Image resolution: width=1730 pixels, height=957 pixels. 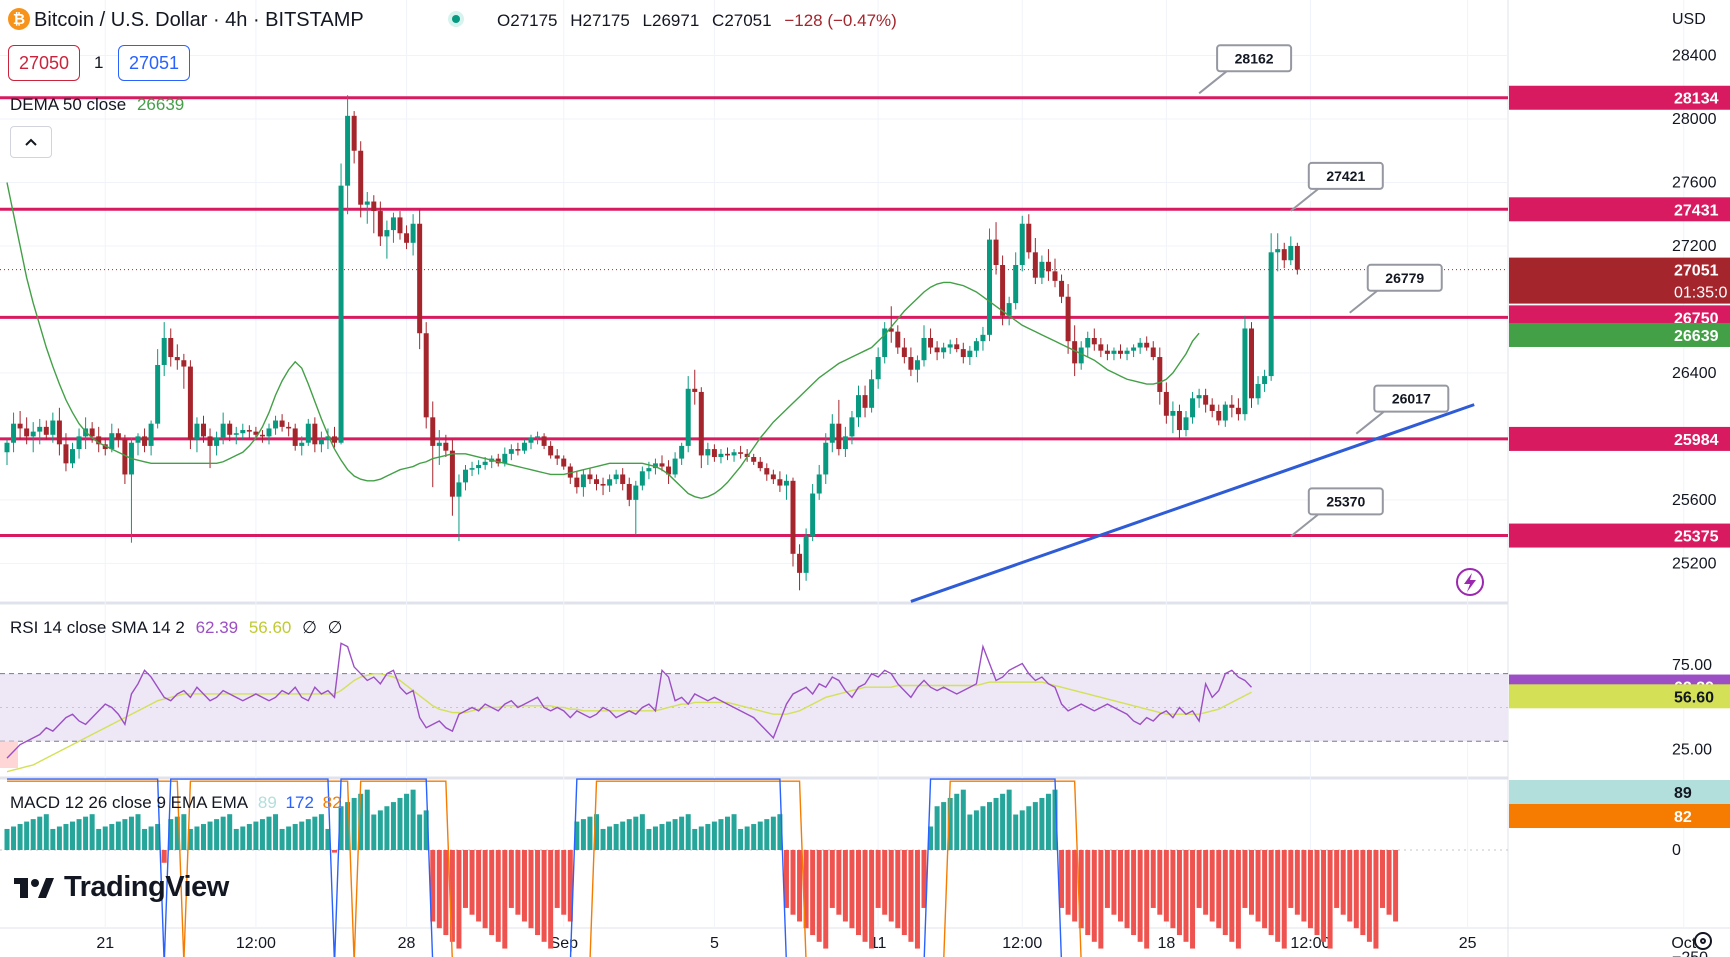 What do you see at coordinates (199, 20) in the screenshot?
I see `symbol-title: Bitcoin / U.S. Dollar · 4h · BITSTAMP` at bounding box center [199, 20].